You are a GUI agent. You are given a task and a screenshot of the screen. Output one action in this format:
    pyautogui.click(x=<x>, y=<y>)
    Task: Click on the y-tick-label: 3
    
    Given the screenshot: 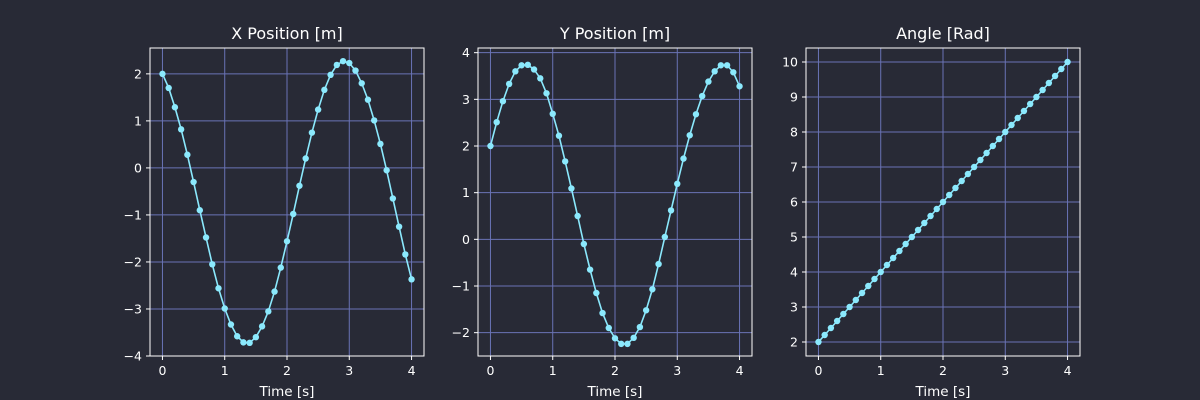 What is the action you would take?
    pyautogui.click(x=466, y=99)
    